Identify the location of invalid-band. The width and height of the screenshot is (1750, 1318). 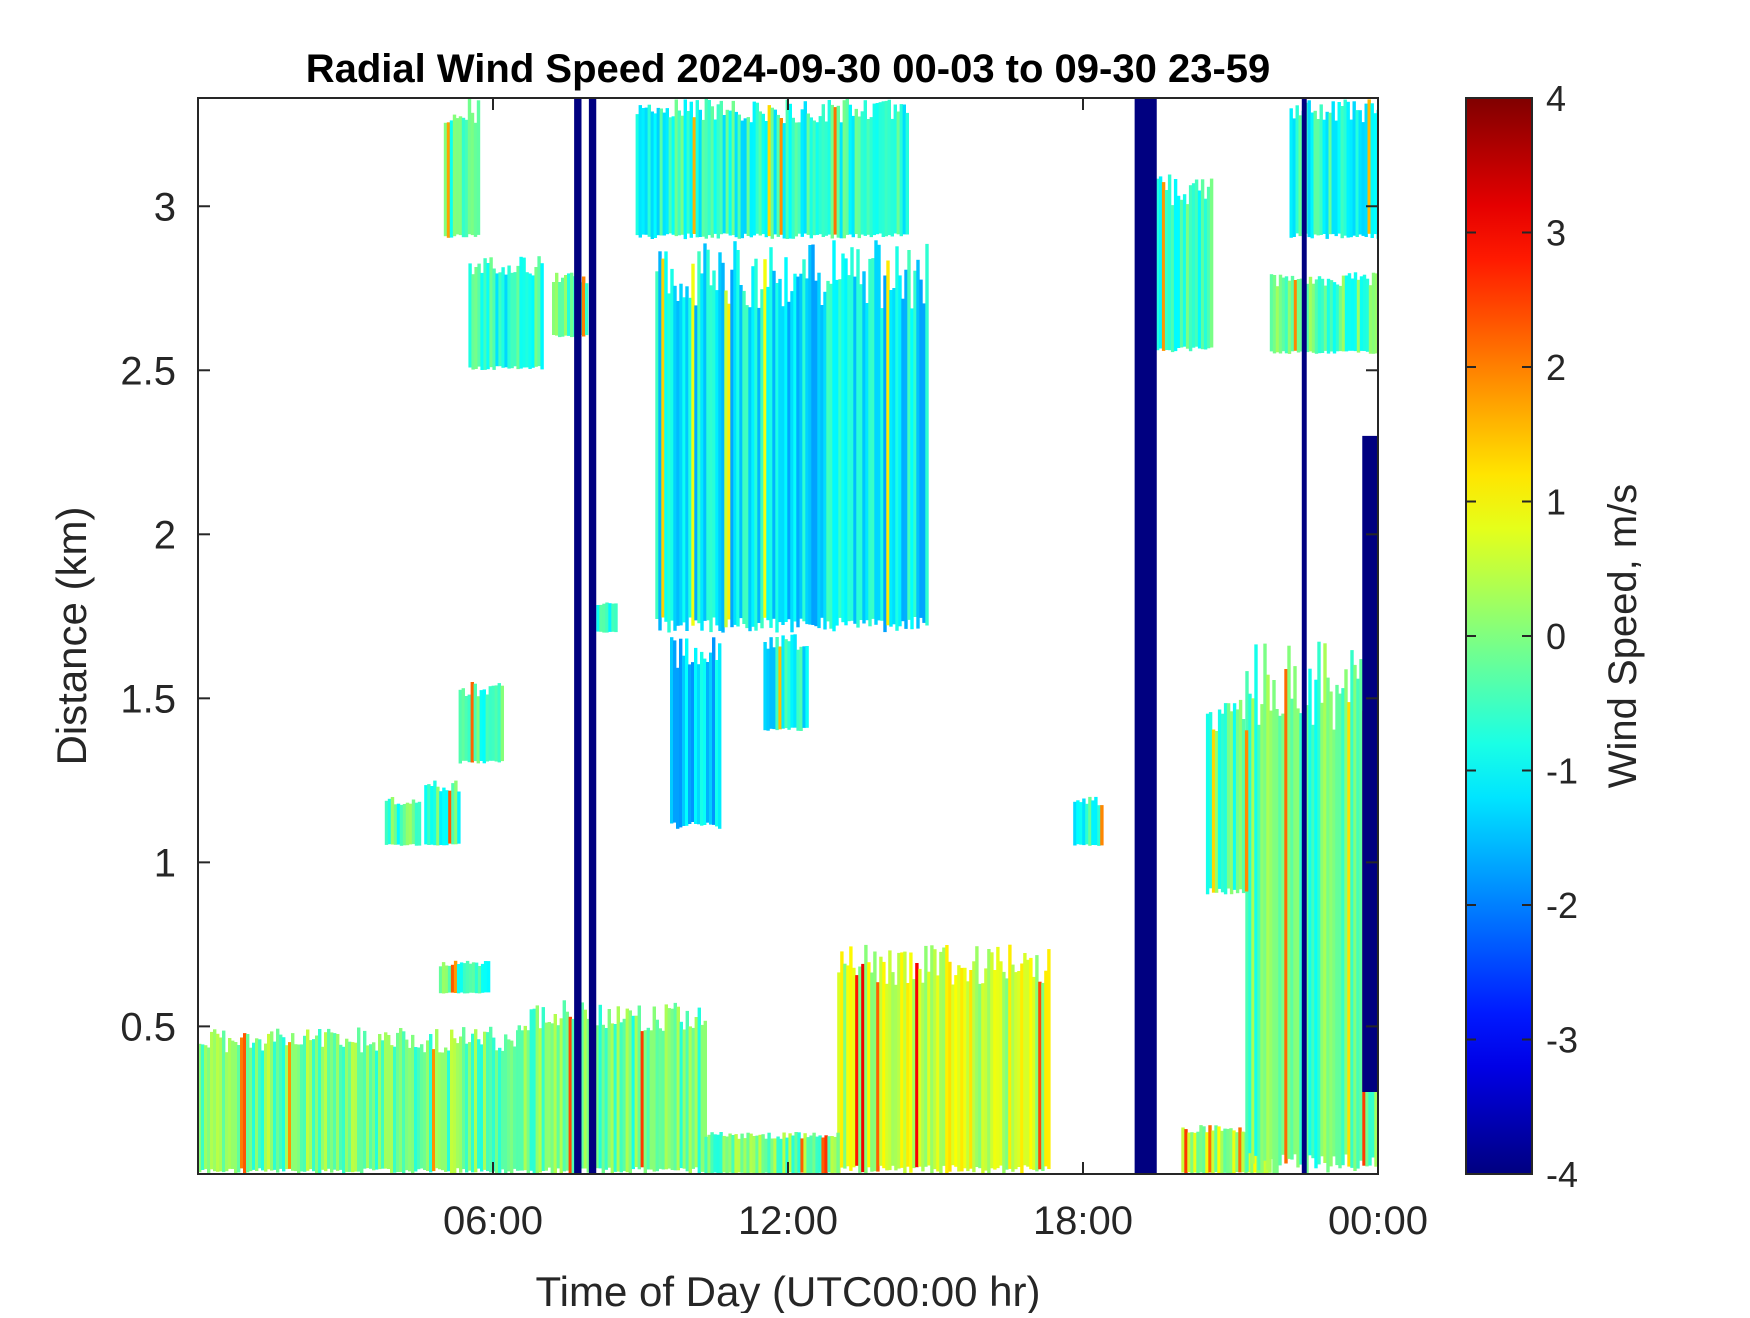
(578, 636).